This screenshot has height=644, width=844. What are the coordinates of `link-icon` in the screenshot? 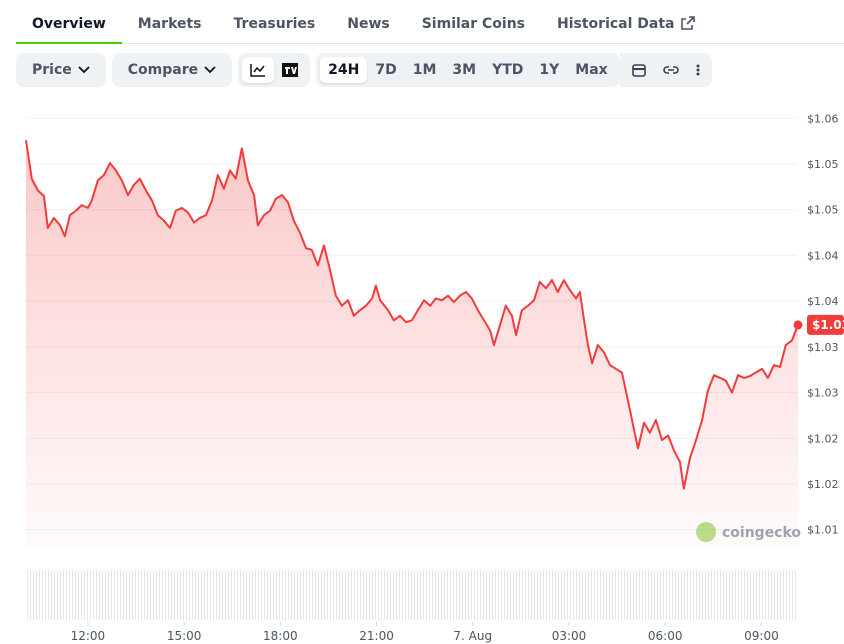 It's located at (670, 70).